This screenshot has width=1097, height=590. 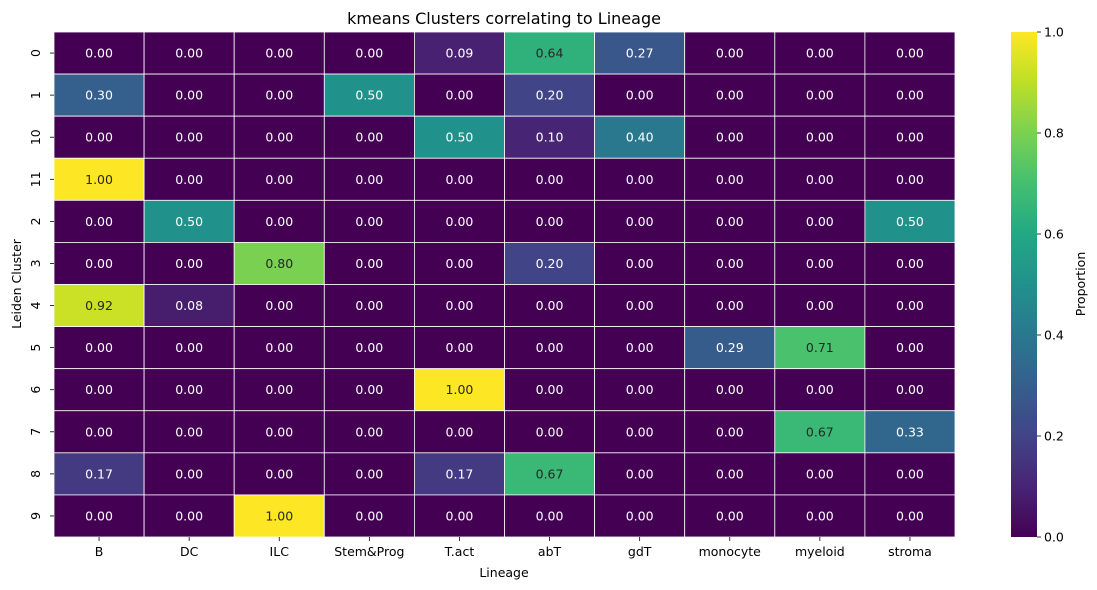 I want to click on x-tick-label: monocyte, so click(x=730, y=551).